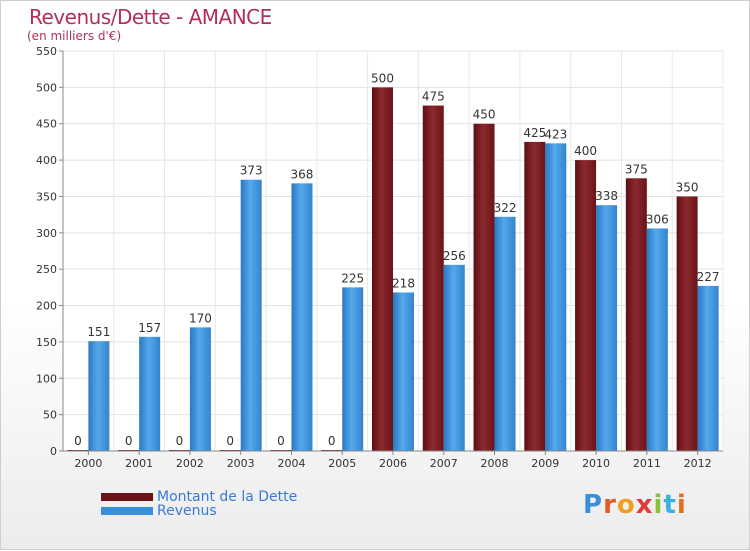 This screenshot has height=551, width=750. Describe the element at coordinates (241, 463) in the screenshot. I see `x-tick-label: 2003` at that location.